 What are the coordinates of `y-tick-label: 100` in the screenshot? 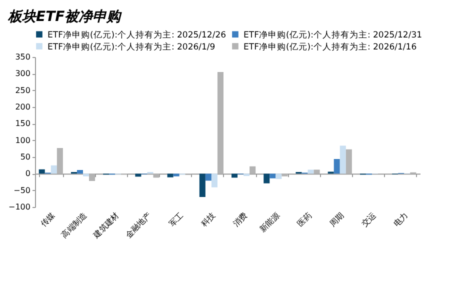 It's located at (22, 140).